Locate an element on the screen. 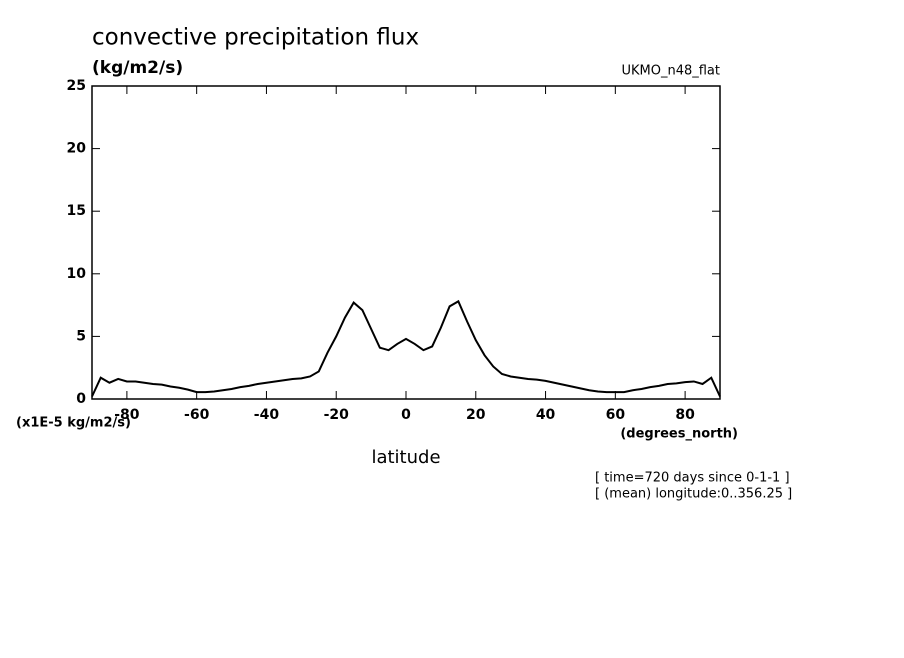  x-tick-label: 20 is located at coordinates (476, 415).